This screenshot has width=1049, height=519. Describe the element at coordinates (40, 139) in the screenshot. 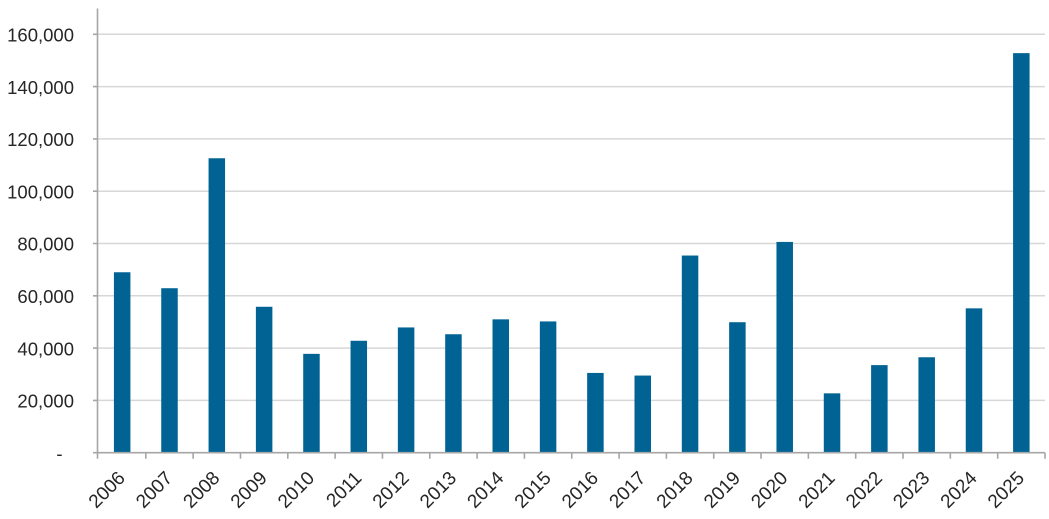

I see `svg-text: 120,000` at that location.